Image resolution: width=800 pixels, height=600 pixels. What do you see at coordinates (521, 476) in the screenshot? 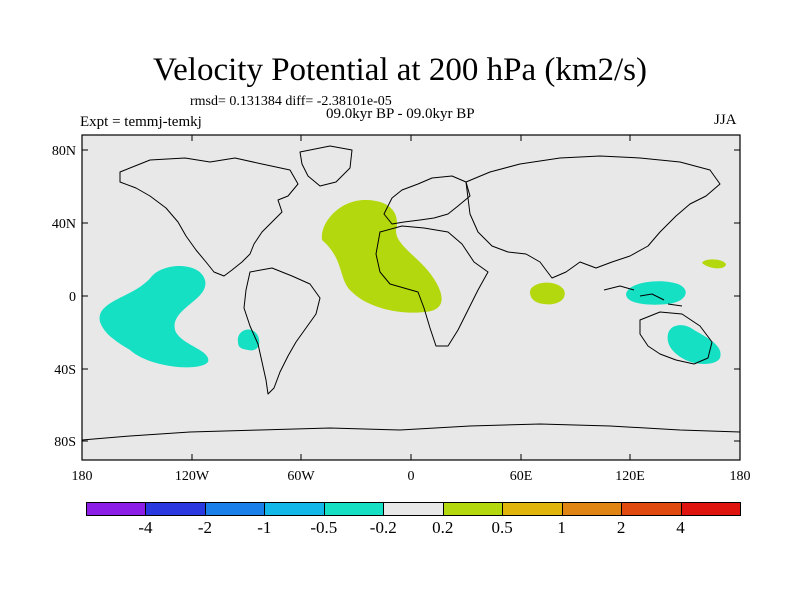
I see `lon-tick-label: 60E` at bounding box center [521, 476].